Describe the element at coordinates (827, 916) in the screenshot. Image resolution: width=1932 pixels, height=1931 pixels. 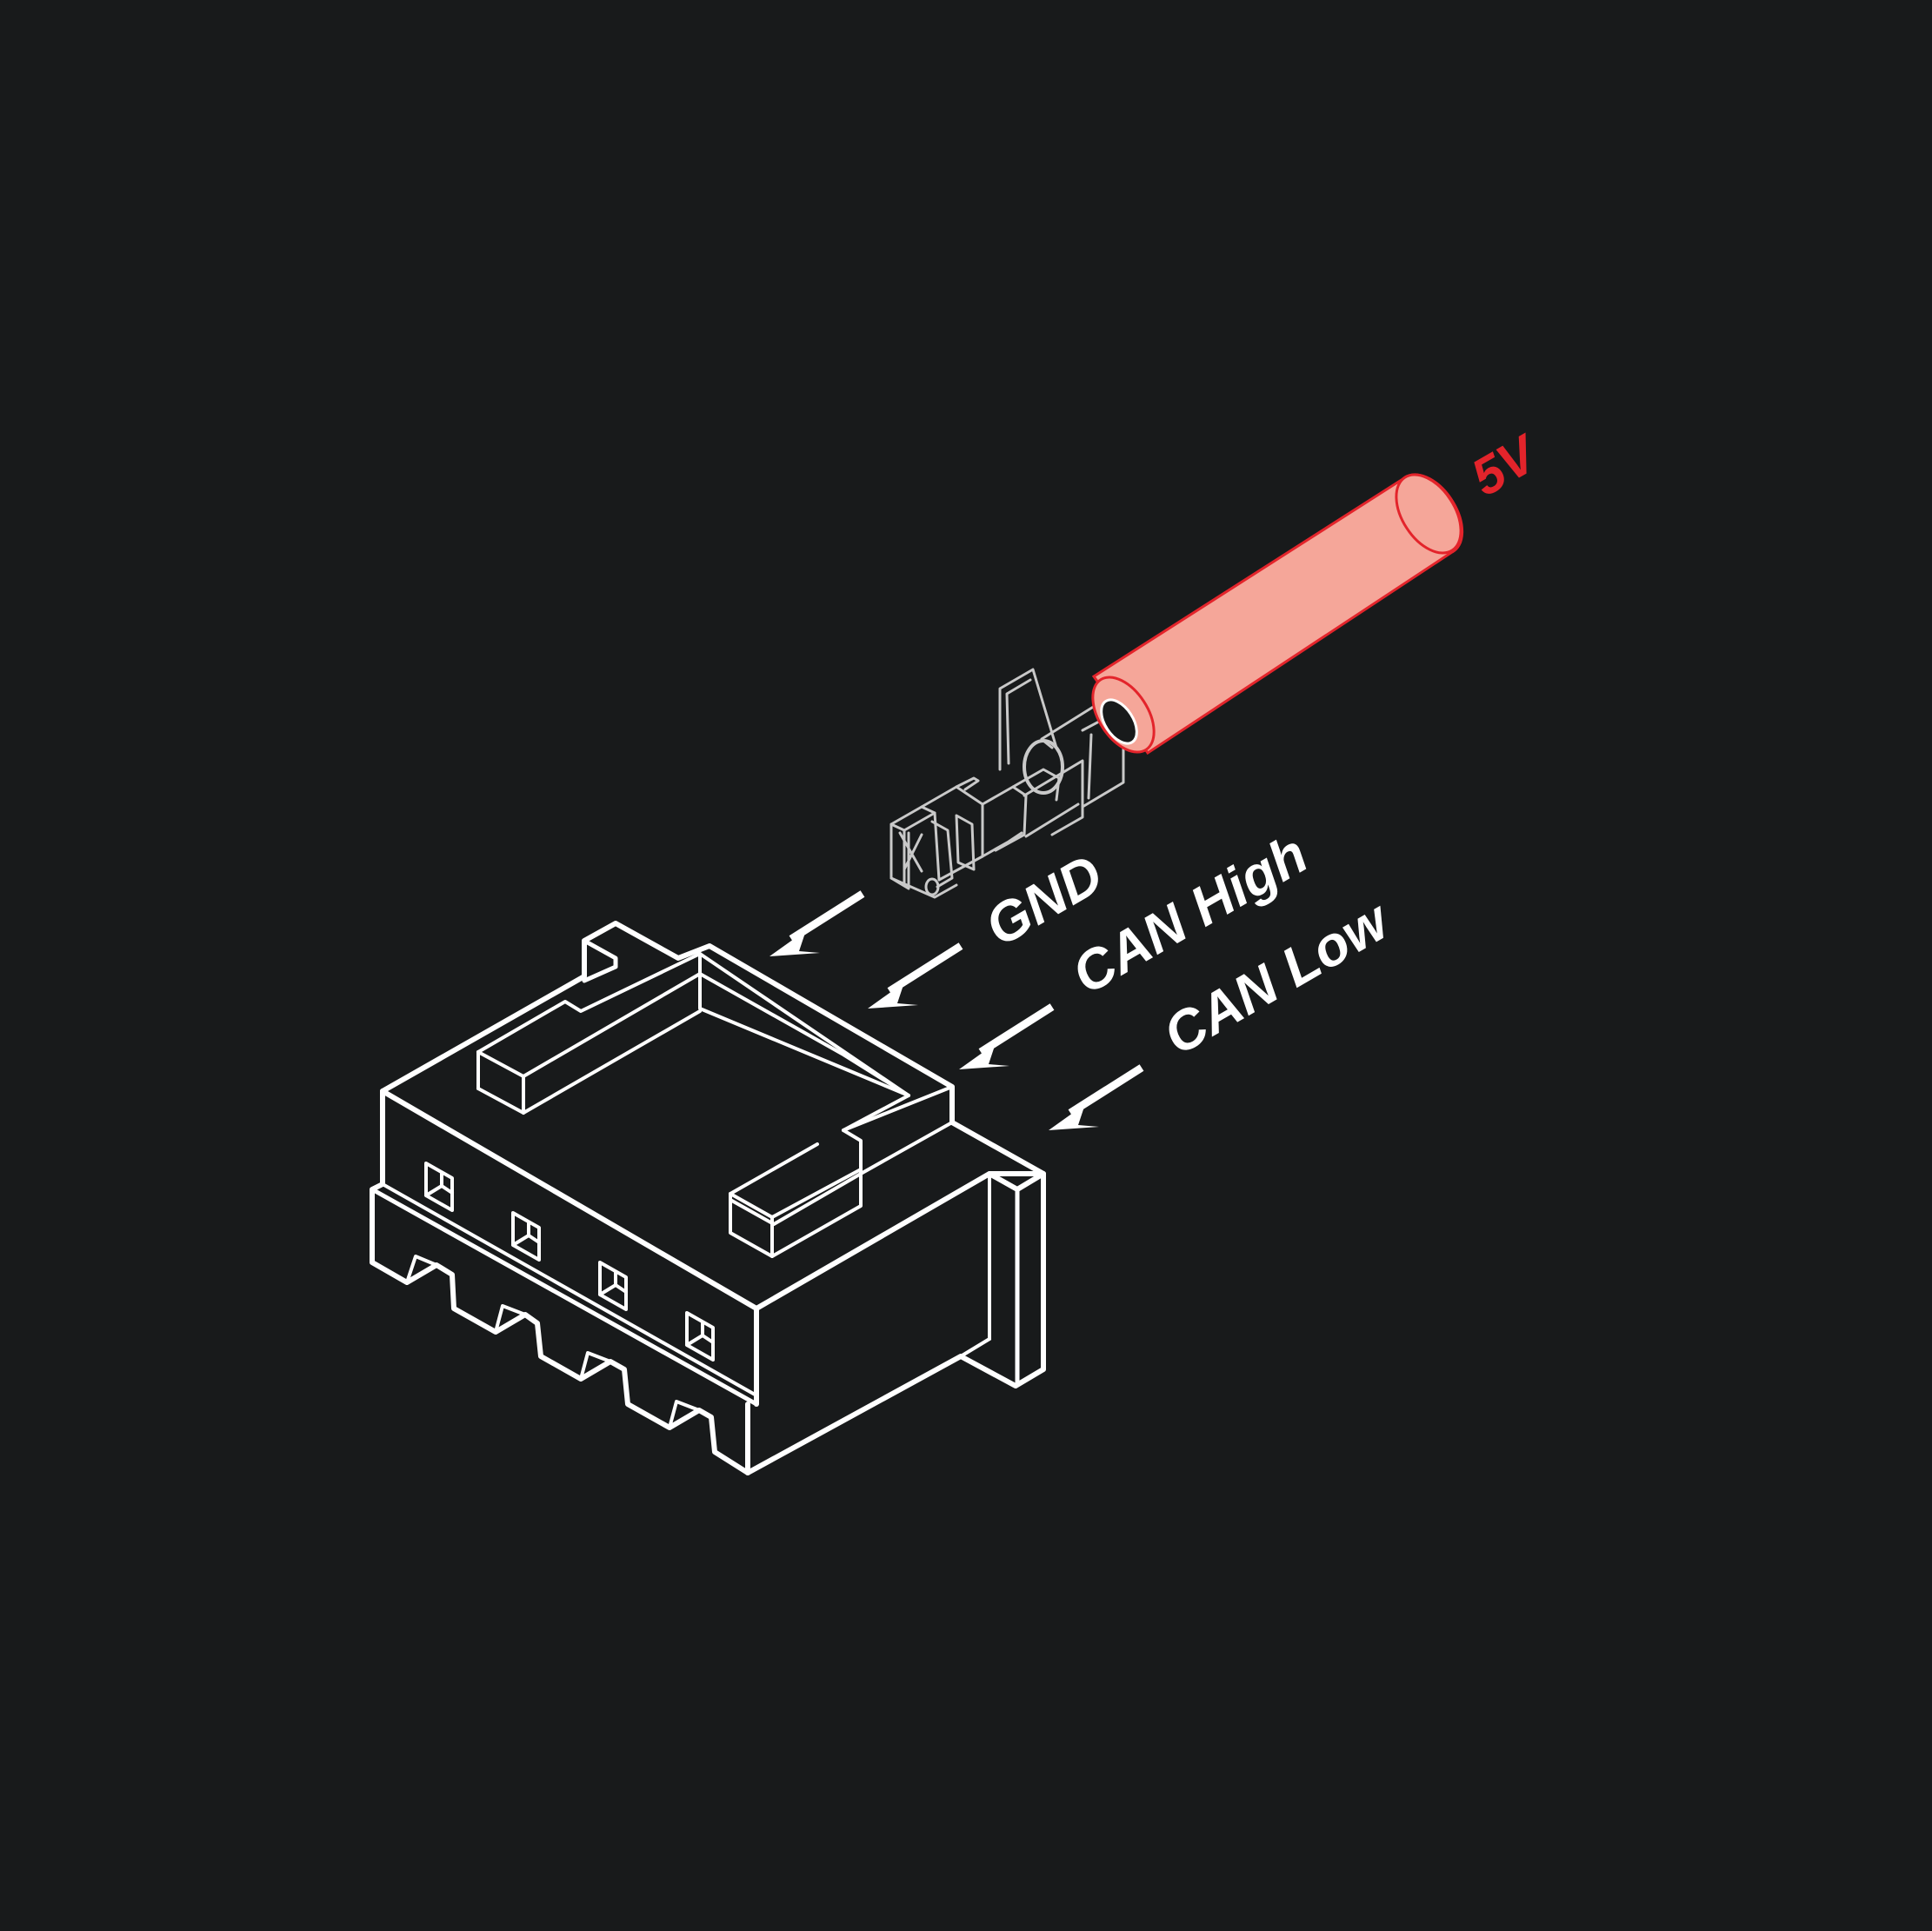
I see `arrow-gnd-shaft` at that location.